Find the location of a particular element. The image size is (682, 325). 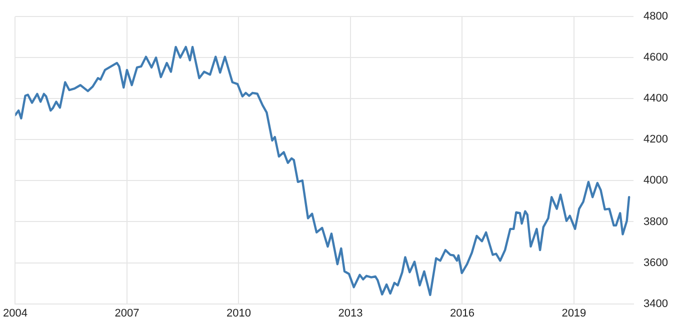

y-tick-label: 4800 is located at coordinates (656, 16).